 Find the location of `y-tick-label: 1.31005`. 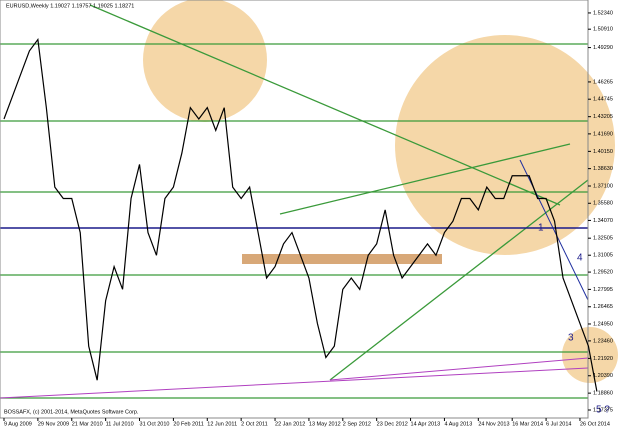

y-tick-label: 1.31005 is located at coordinates (603, 256).